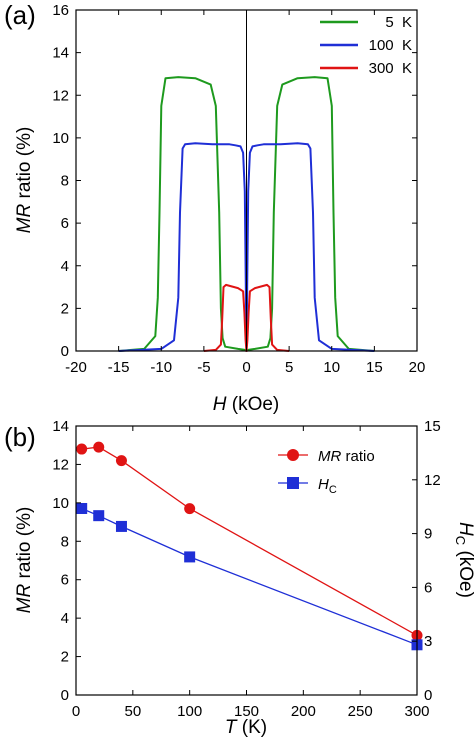 This screenshot has height=738, width=474. I want to click on x-tick-label: 100, so click(189, 711).